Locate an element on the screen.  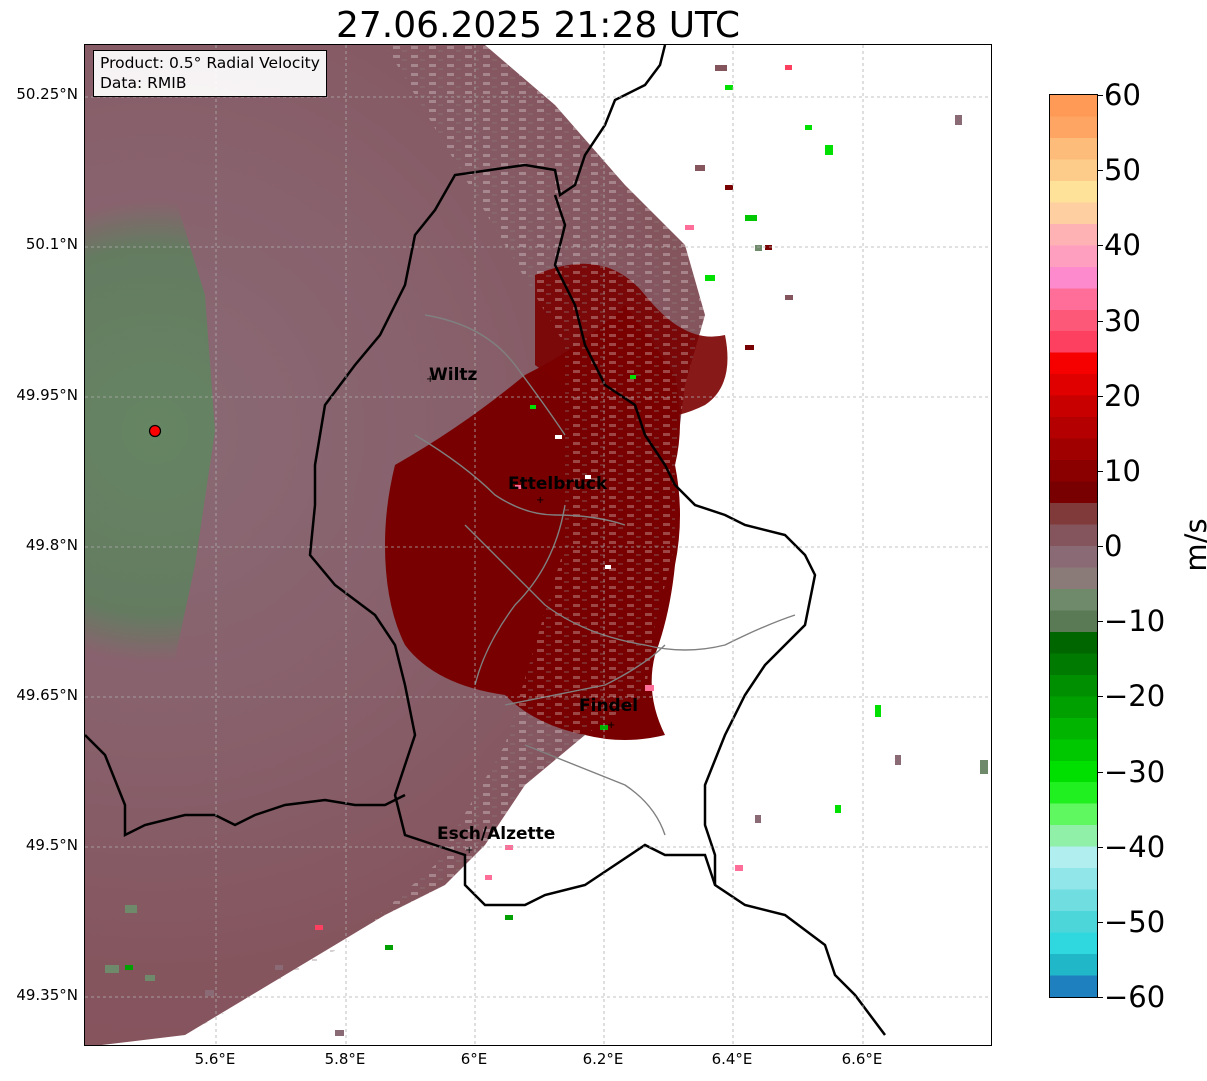
lon-label: 6.4°E is located at coordinates (732, 1059).